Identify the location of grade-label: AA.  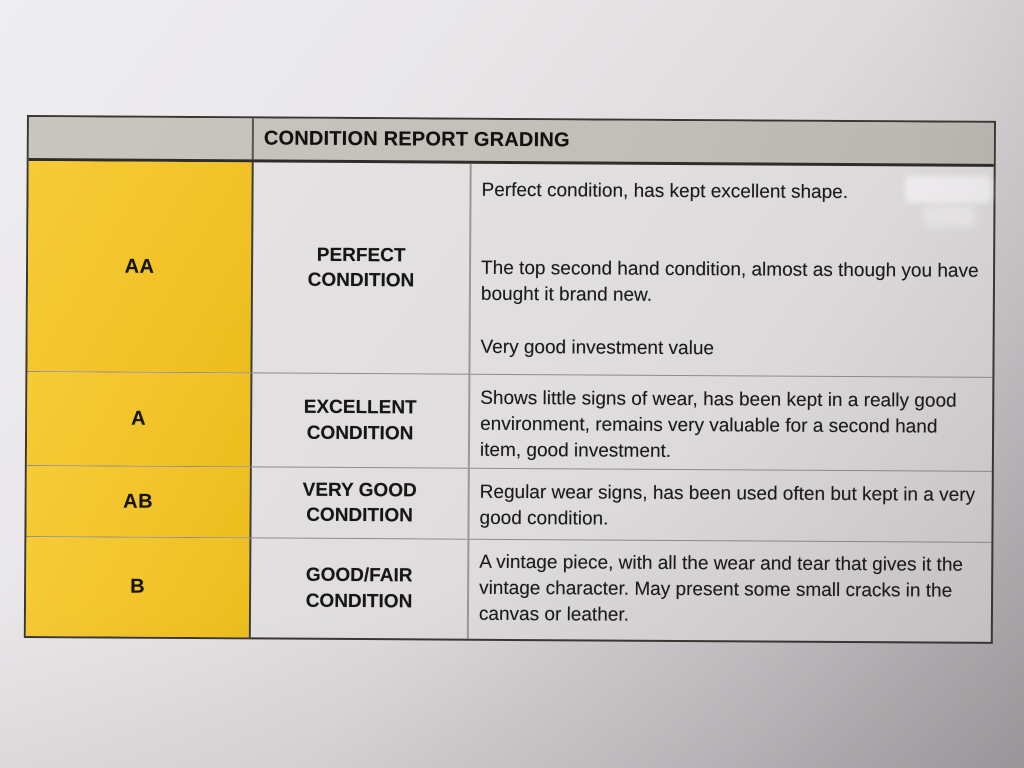
(139, 266).